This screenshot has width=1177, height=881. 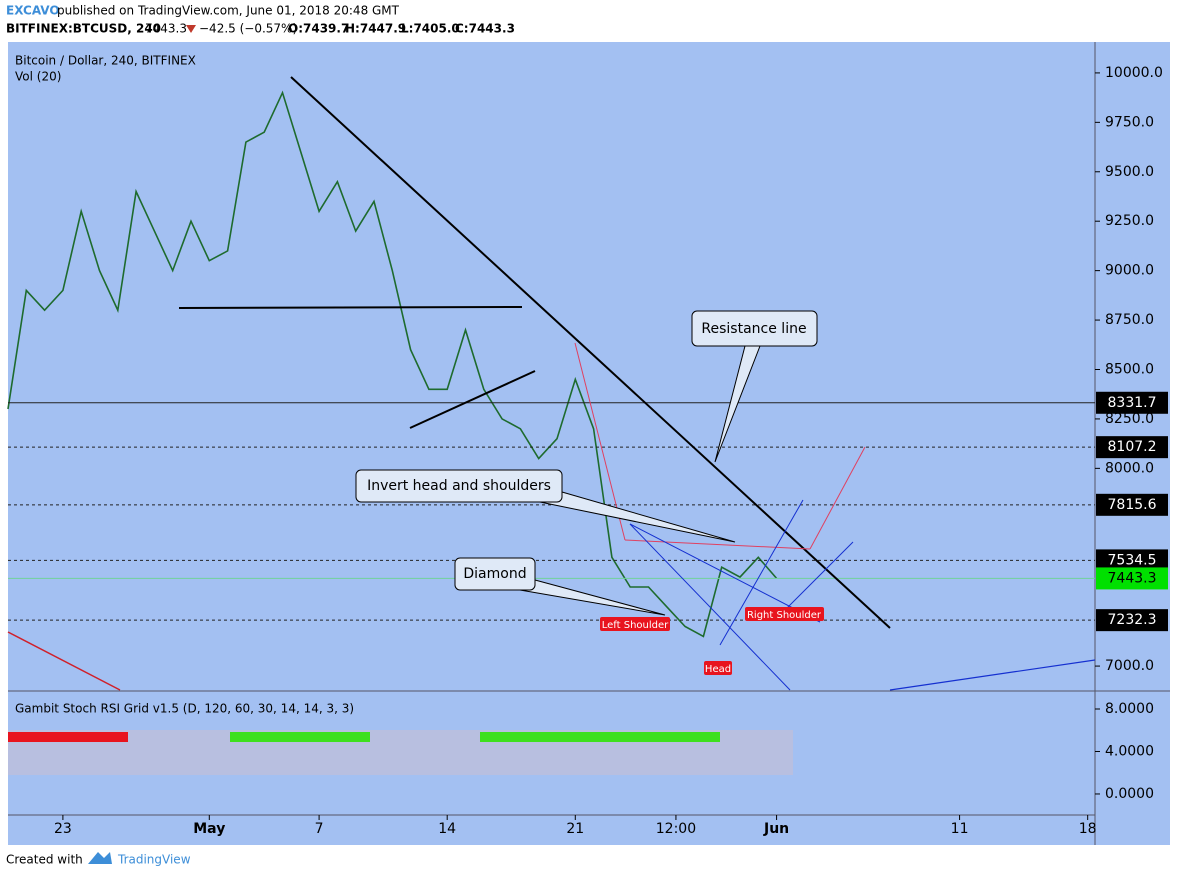 I want to click on y-tick-label: 8250.0, so click(x=1129, y=419).